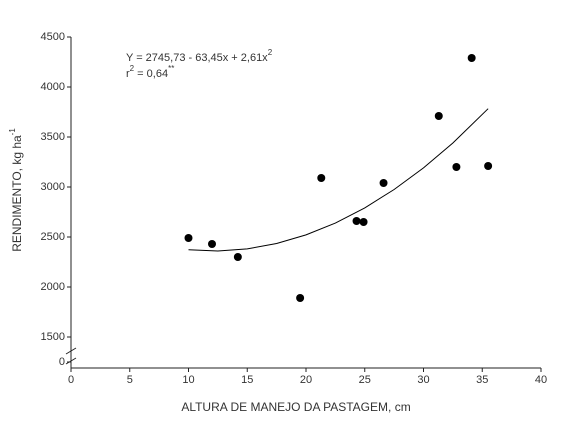  What do you see at coordinates (53, 187) in the screenshot?
I see `y-tick-label: 3000` at bounding box center [53, 187].